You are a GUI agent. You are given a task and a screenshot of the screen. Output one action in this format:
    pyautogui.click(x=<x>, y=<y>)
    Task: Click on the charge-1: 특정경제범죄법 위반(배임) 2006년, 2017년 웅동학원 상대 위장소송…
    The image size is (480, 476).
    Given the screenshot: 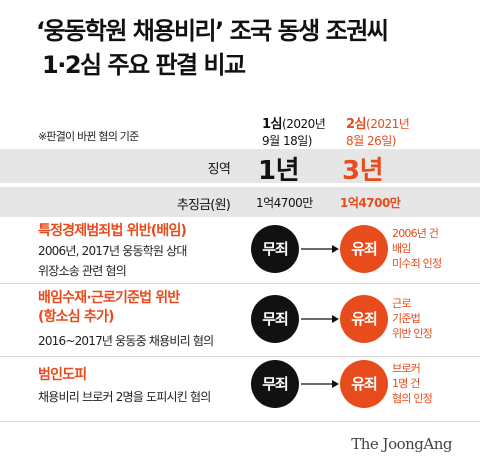 What is the action you would take?
    pyautogui.click(x=153, y=251)
    